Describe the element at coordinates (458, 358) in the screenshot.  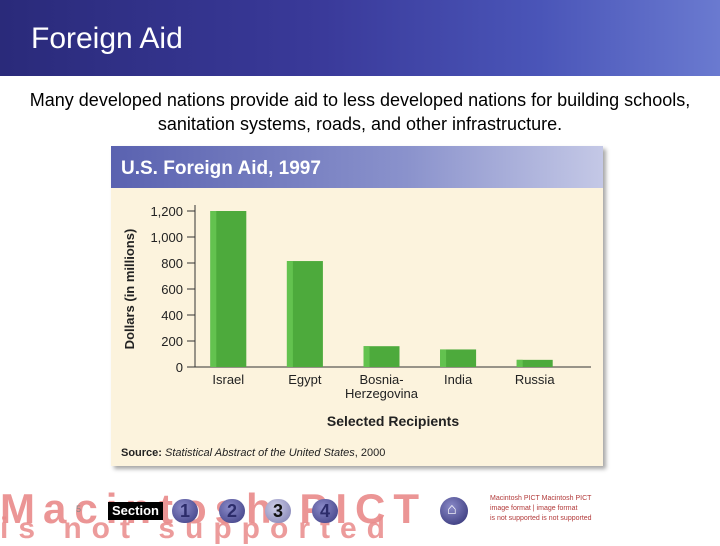
I see `bar-india` at that location.